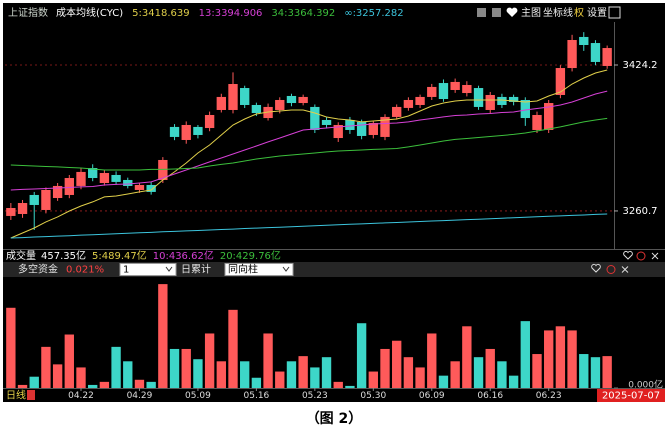  Describe the element at coordinates (631, 396) in the screenshot. I see `cursor-date: 2025-07-07` at that location.